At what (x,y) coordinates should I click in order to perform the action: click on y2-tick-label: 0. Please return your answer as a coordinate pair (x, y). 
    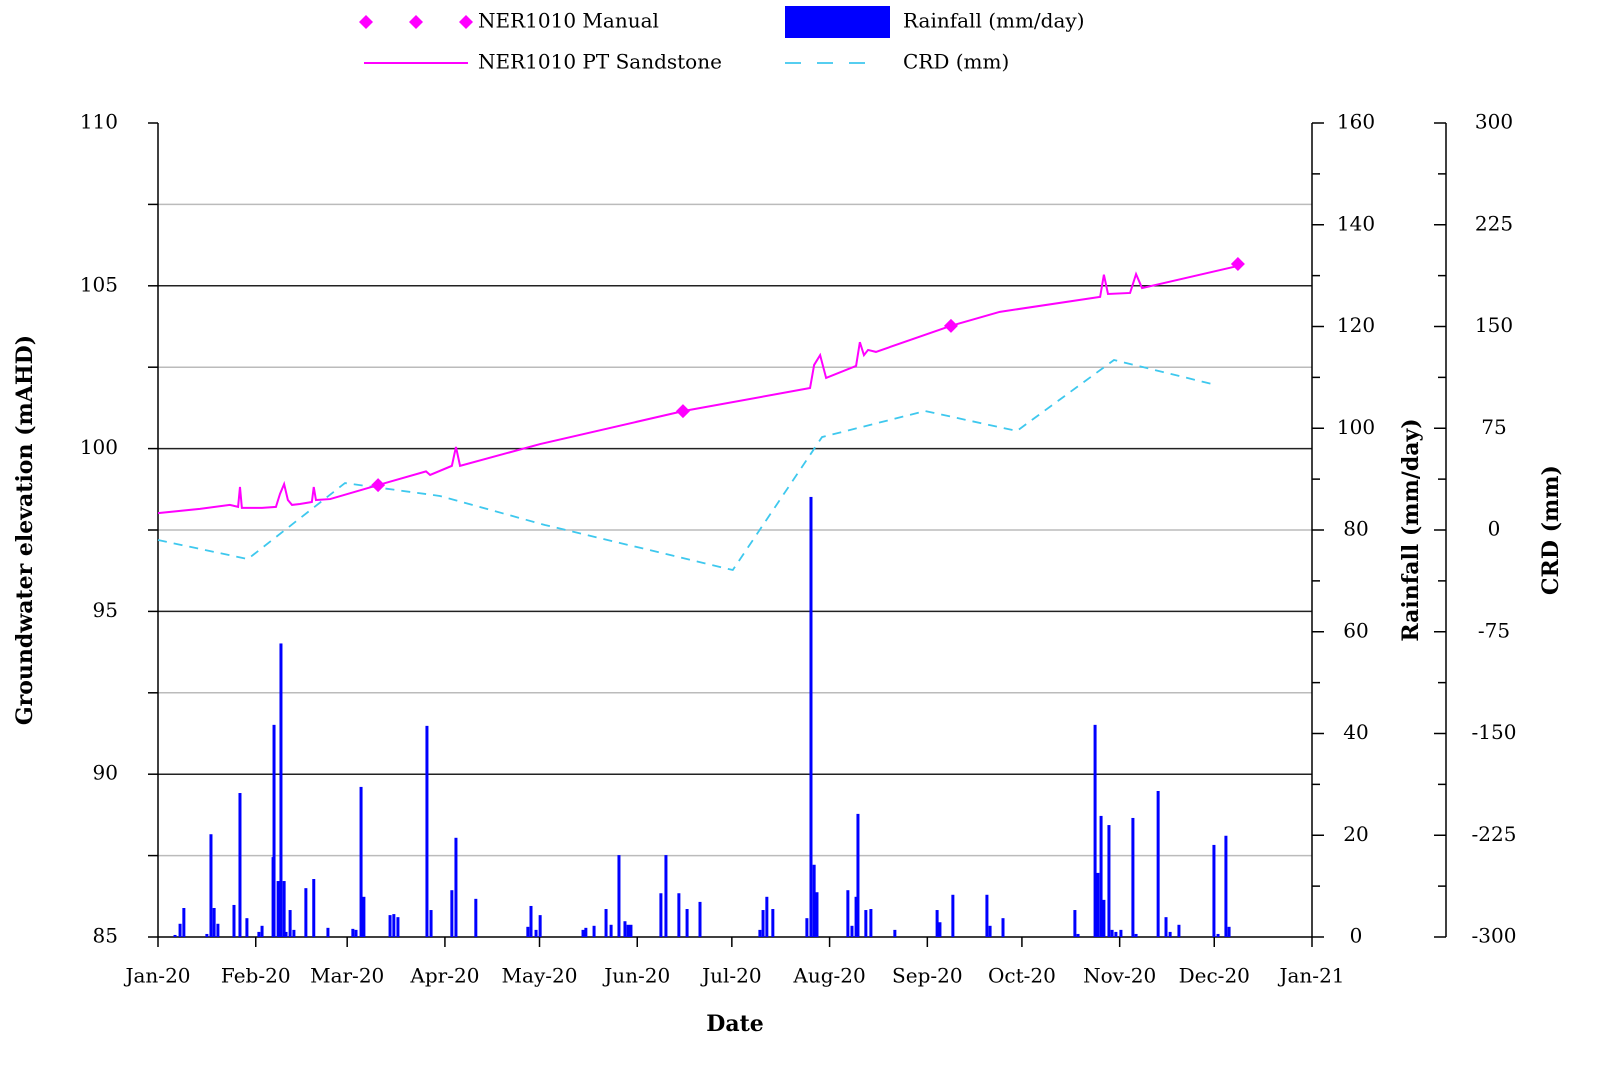
    Looking at the image, I should click on (1356, 936).